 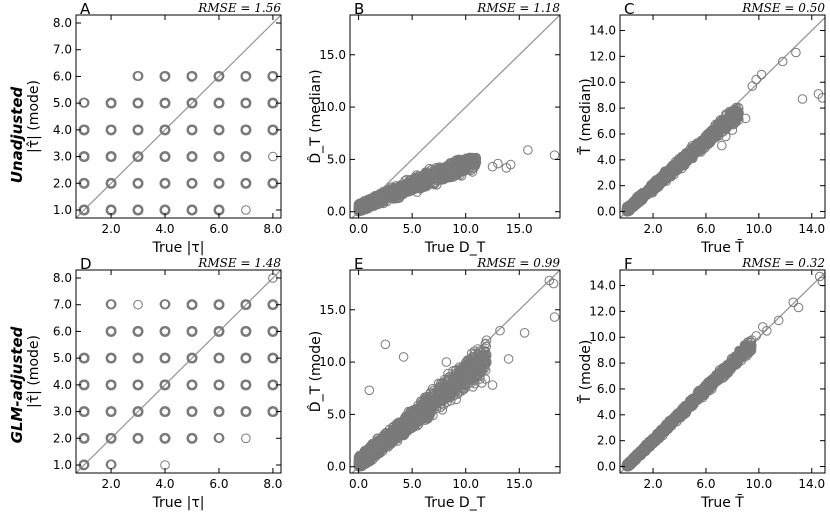 I want to click on x-axis-label: True T̄, so click(x=722, y=247).